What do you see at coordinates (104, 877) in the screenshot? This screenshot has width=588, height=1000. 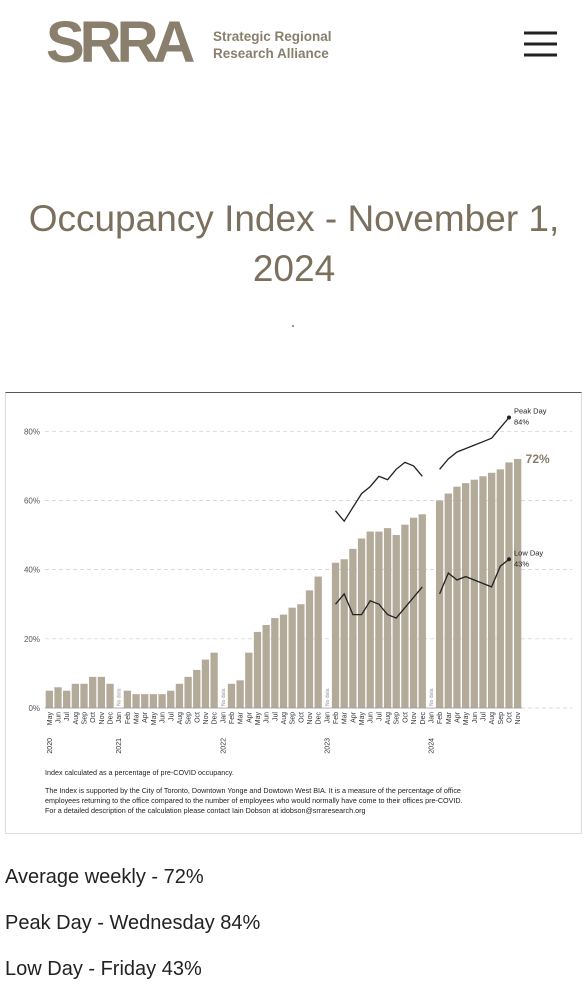 I see `stat: Average weekly - 72%` at bounding box center [104, 877].